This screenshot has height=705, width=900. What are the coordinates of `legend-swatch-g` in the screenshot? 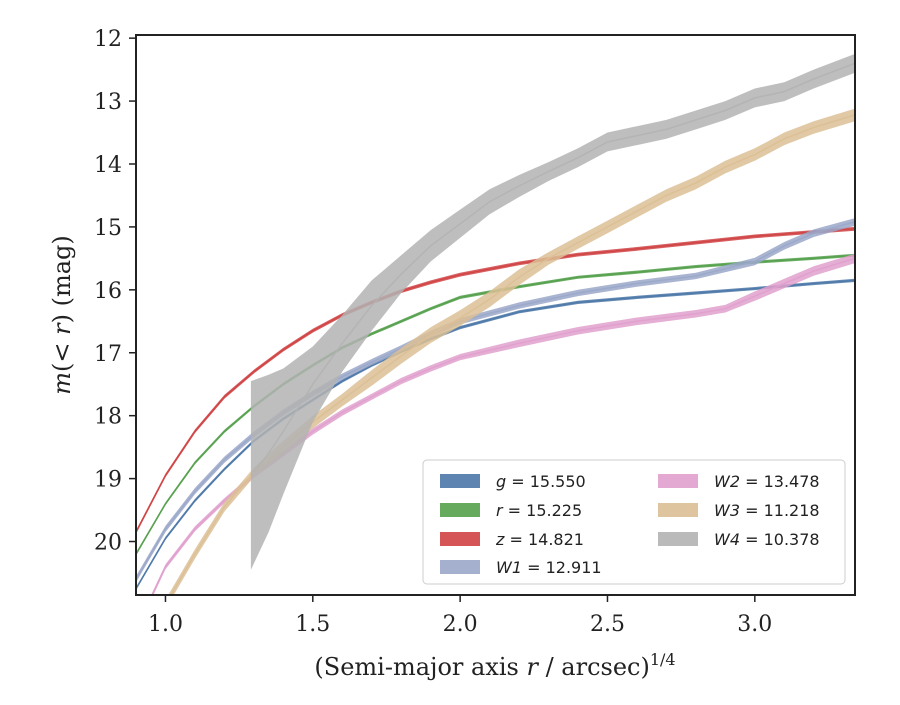 It's located at (460, 481).